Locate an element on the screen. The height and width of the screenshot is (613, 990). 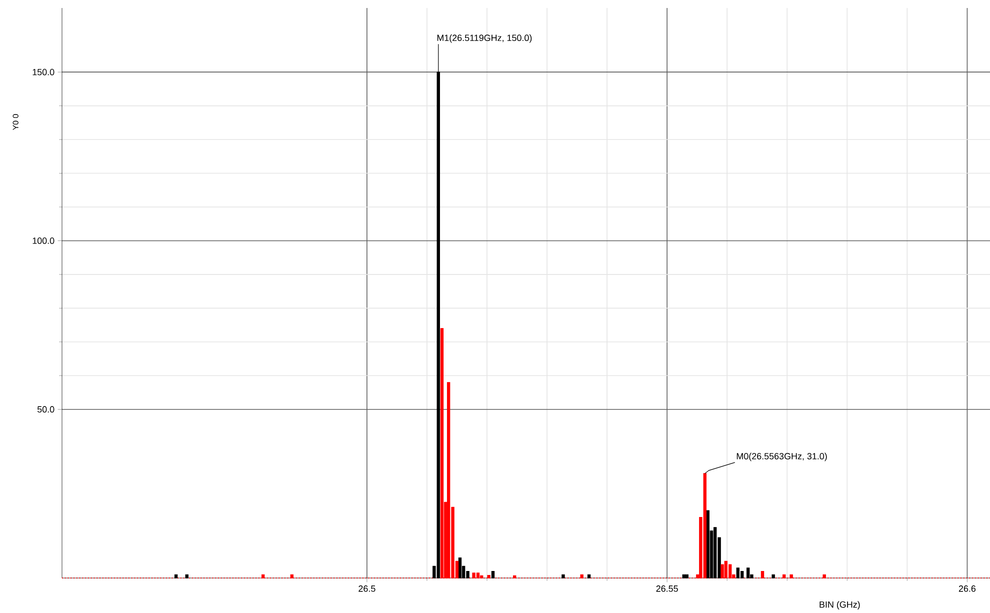
x-tick-label: 26.6 is located at coordinates (967, 588).